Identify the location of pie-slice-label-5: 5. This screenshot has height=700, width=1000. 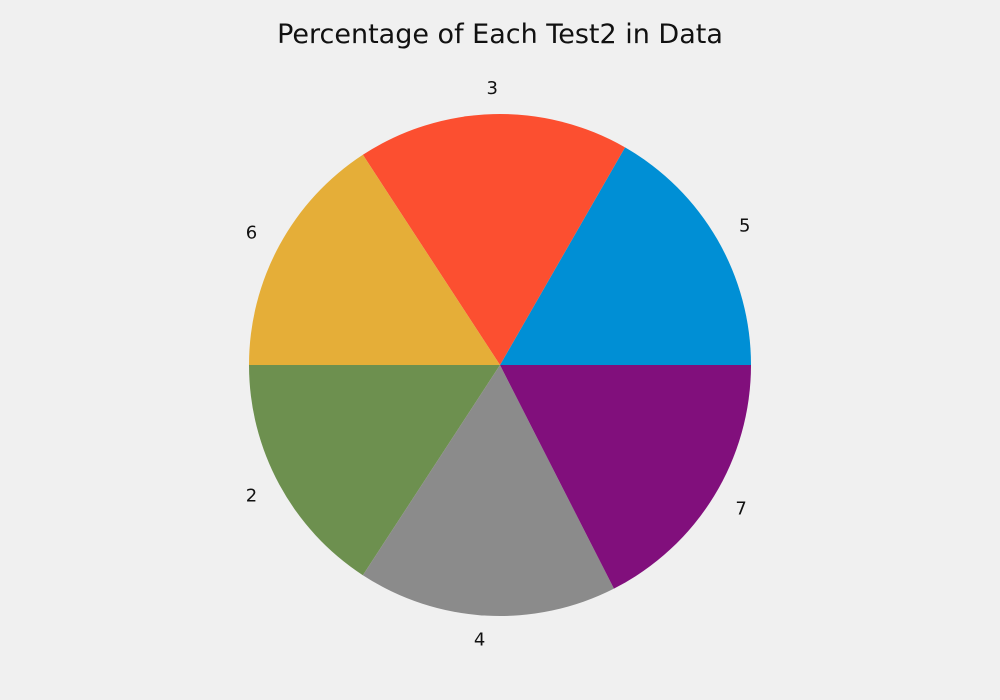
(744, 226).